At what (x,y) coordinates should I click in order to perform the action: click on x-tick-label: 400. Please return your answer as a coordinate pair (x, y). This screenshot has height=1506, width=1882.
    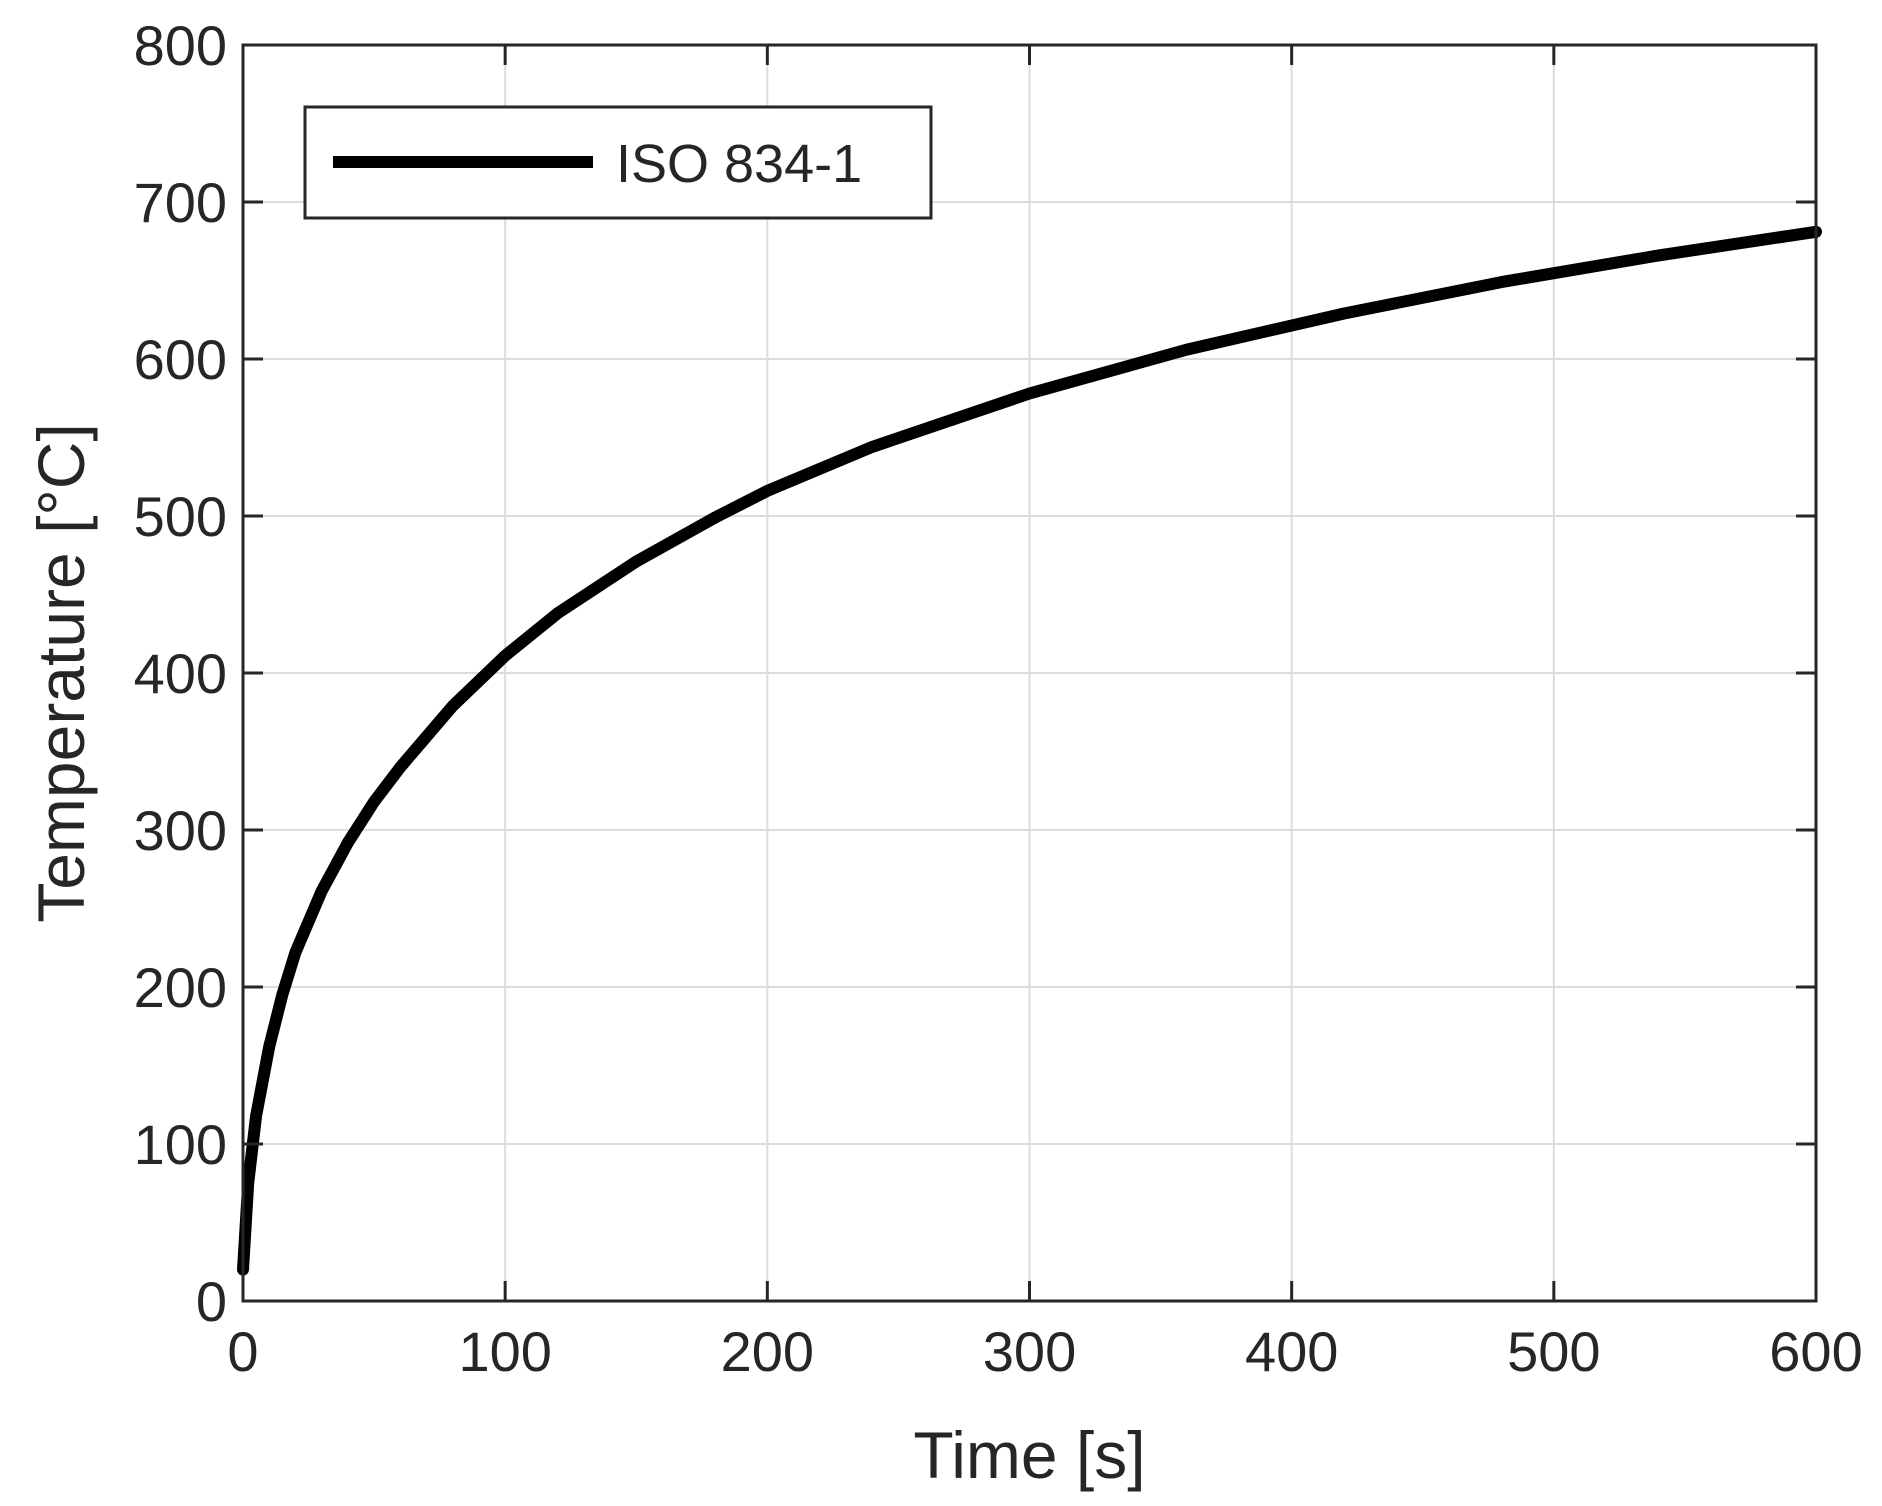
    Looking at the image, I should click on (1291, 1351).